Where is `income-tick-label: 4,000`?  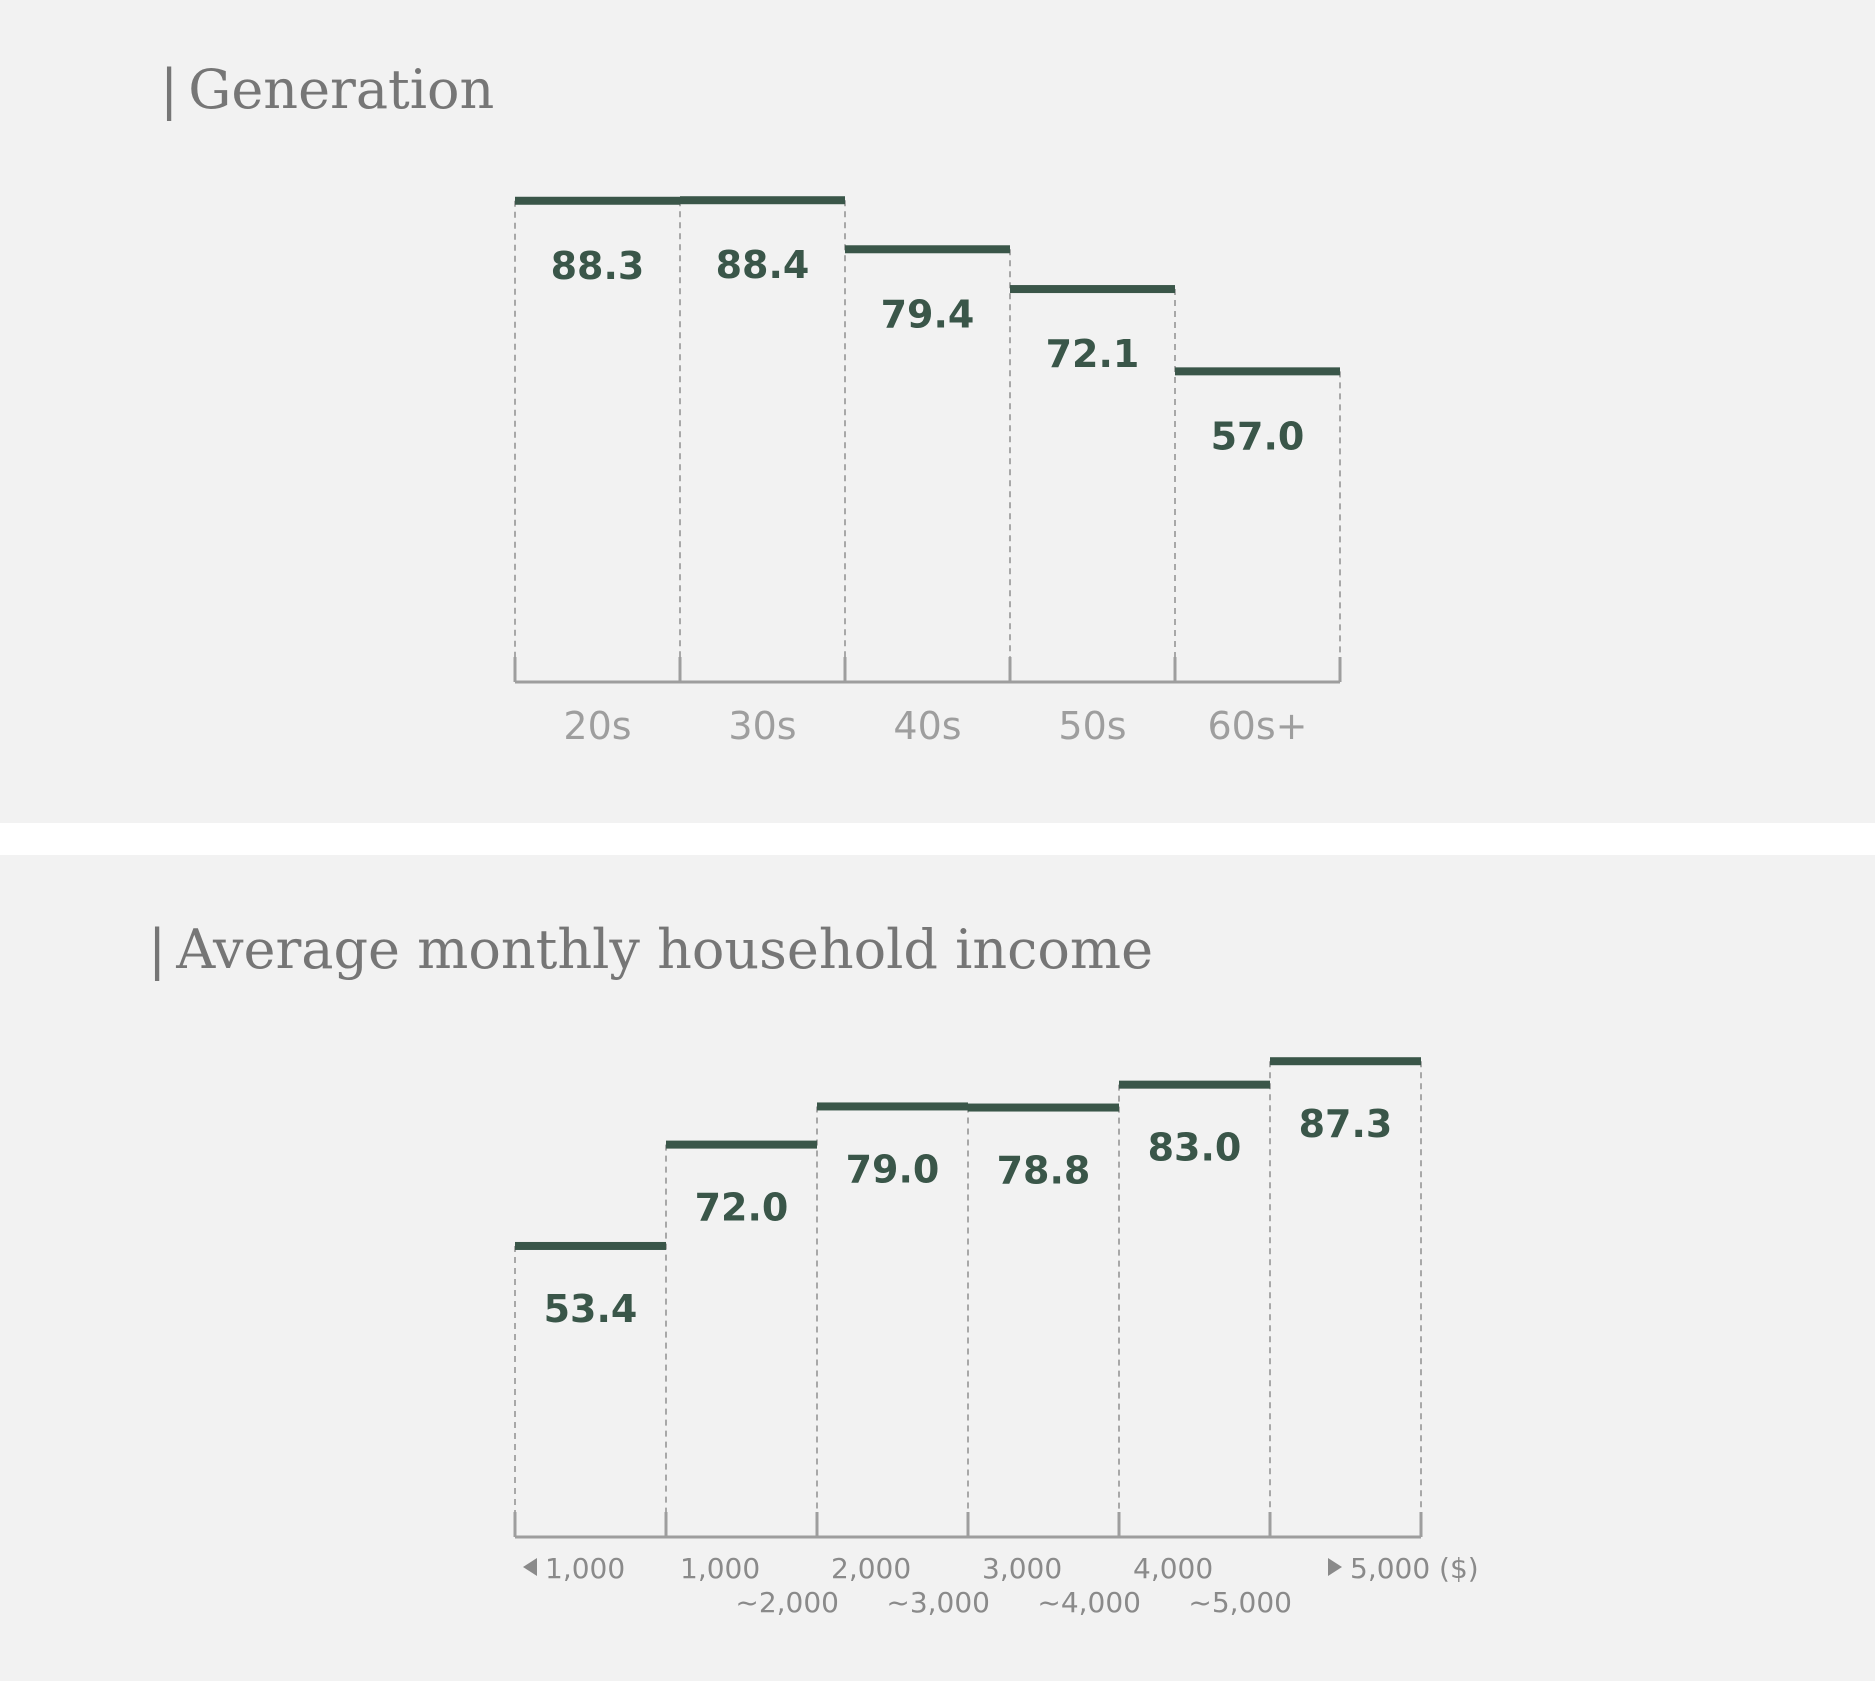 income-tick-label: 4,000 is located at coordinates (1173, 1568).